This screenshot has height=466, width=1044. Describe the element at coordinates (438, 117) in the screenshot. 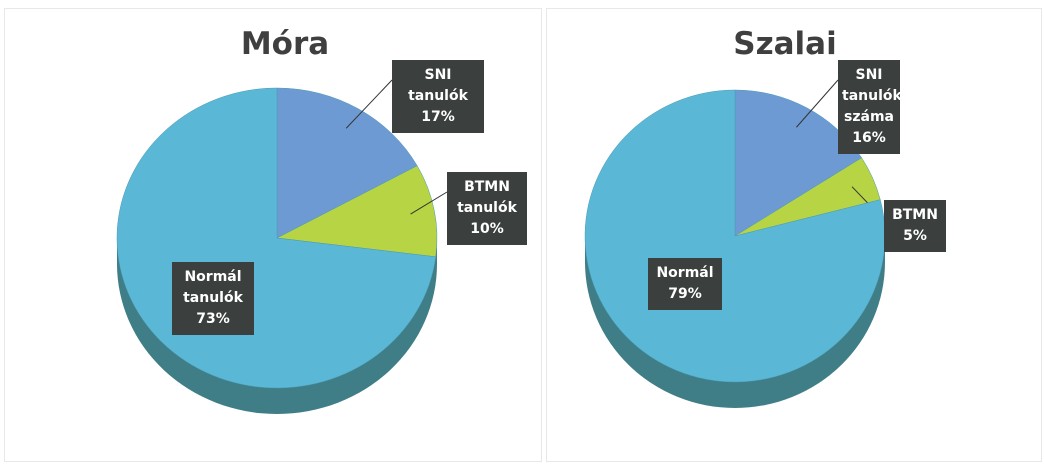

I see `label-text: 17%` at that location.